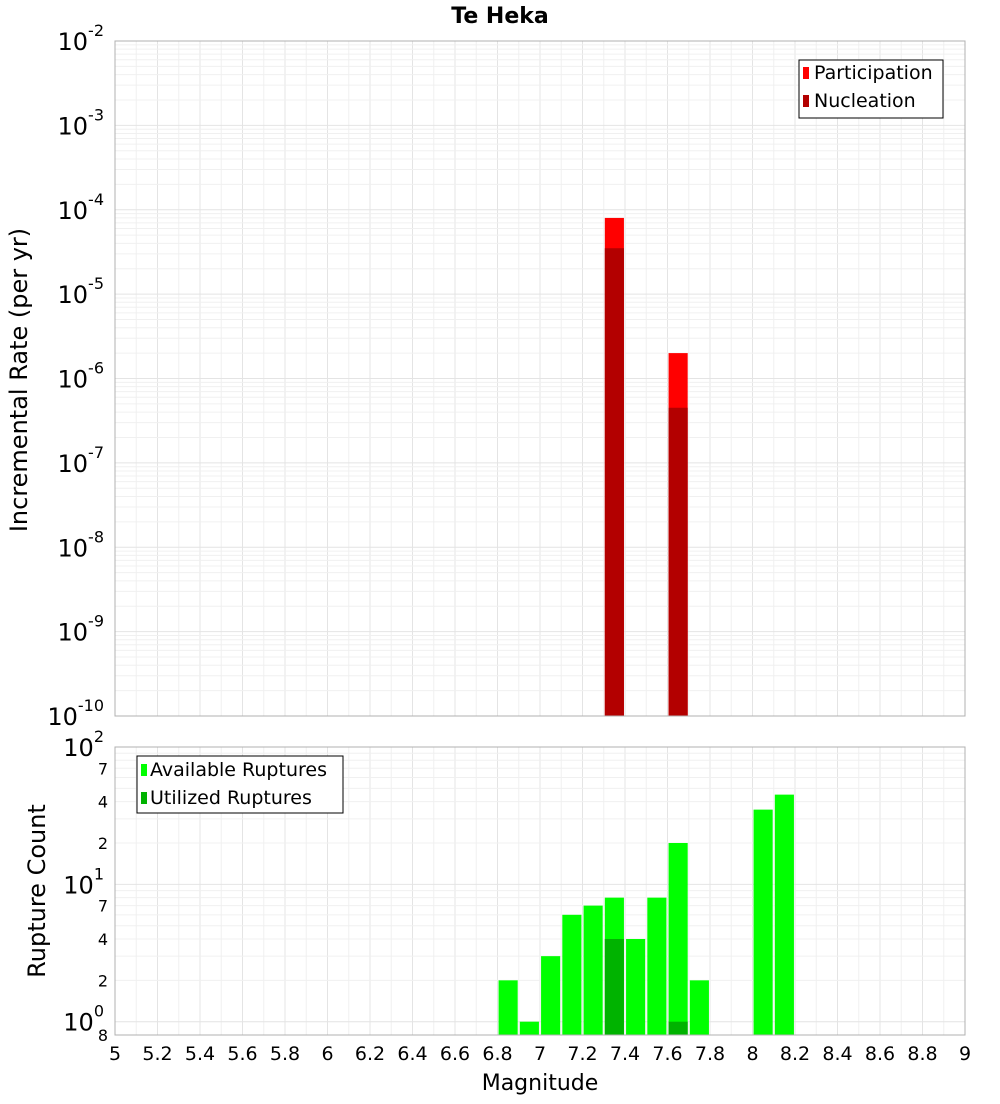 Image resolution: width=1000 pixels, height=1104 pixels. What do you see at coordinates (81, 291) in the screenshot?
I see `top-y-tick-label: 10⁻⁵` at bounding box center [81, 291].